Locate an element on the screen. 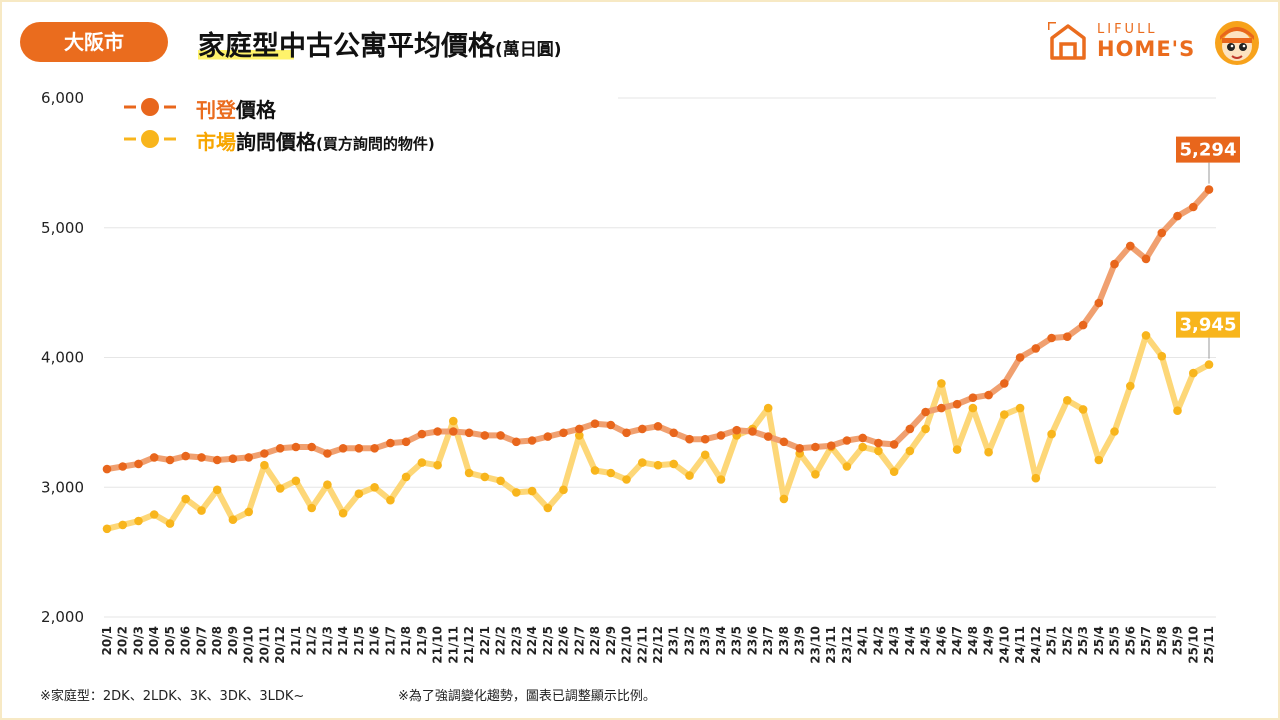  x-tick-label: 24/10 is located at coordinates (1004, 645).